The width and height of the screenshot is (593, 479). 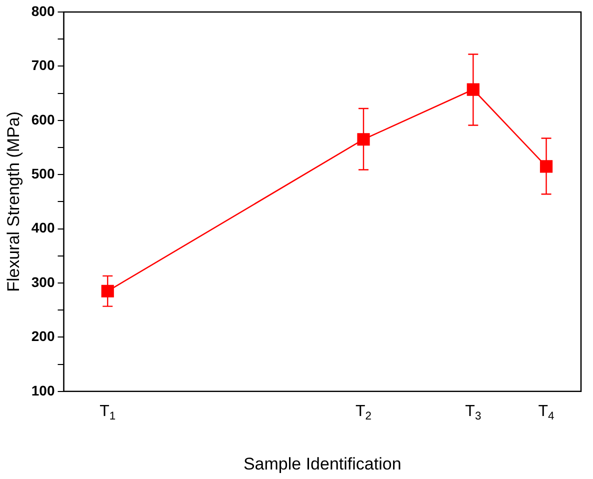 I want to click on y-tick-label: 700, so click(x=43, y=65).